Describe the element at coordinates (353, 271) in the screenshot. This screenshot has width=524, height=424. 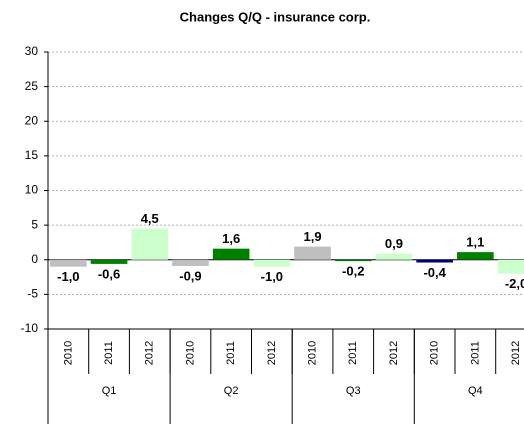
I see `data-label: -0,2` at that location.